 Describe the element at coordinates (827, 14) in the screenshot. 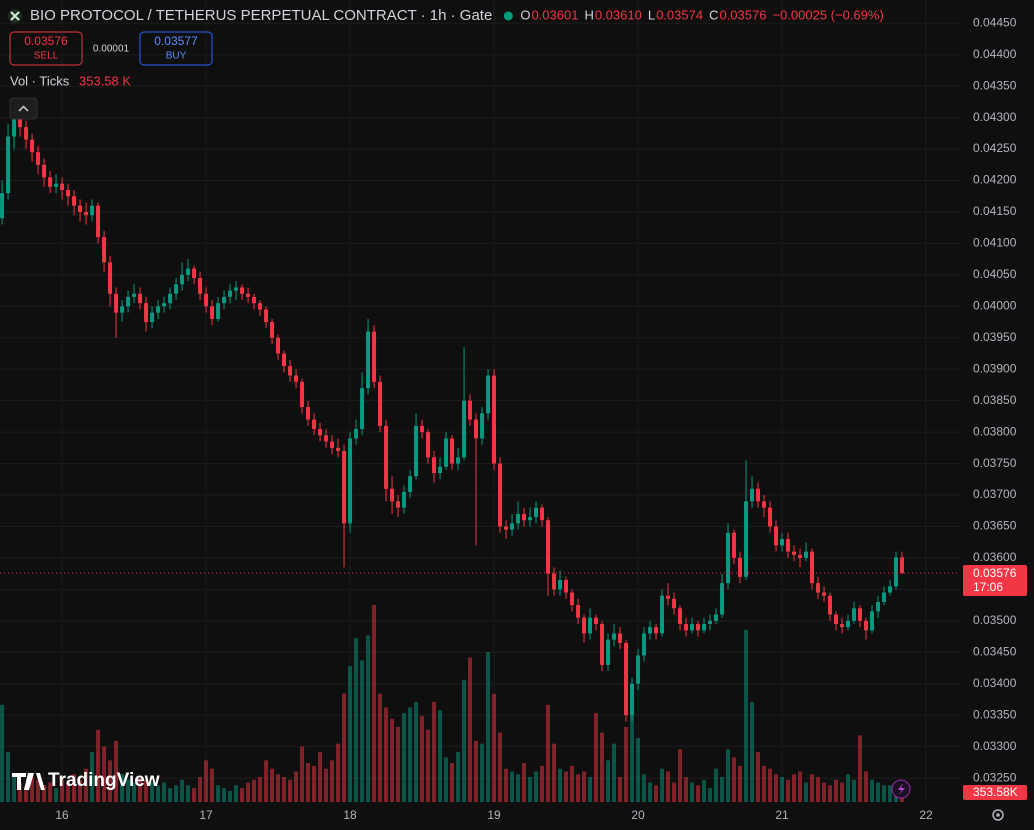

I see `change: −0.00025 (−0.69%)` at that location.